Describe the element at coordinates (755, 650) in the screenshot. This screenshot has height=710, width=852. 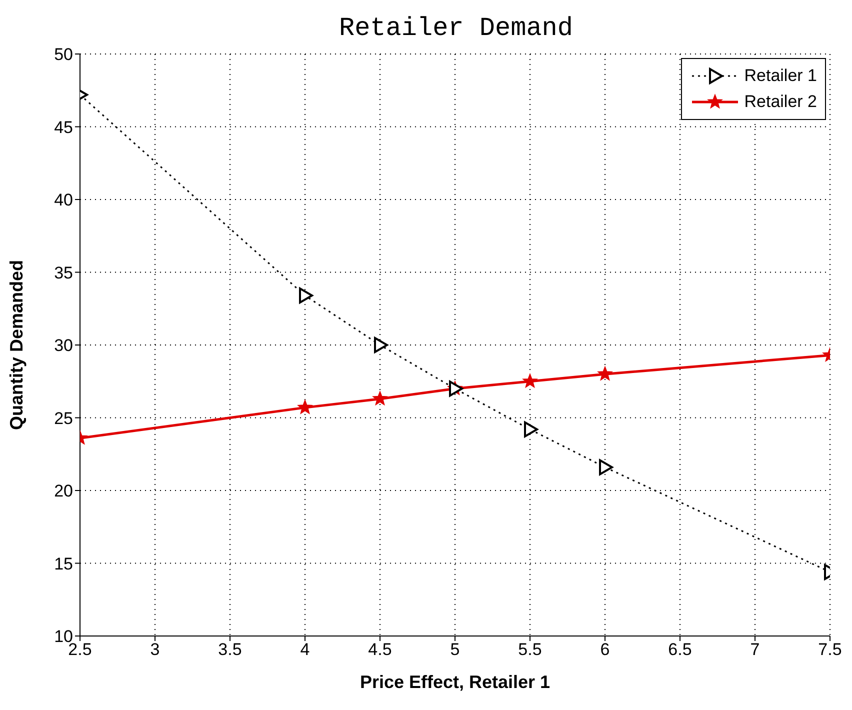
I see `x-tick-label: 7` at that location.